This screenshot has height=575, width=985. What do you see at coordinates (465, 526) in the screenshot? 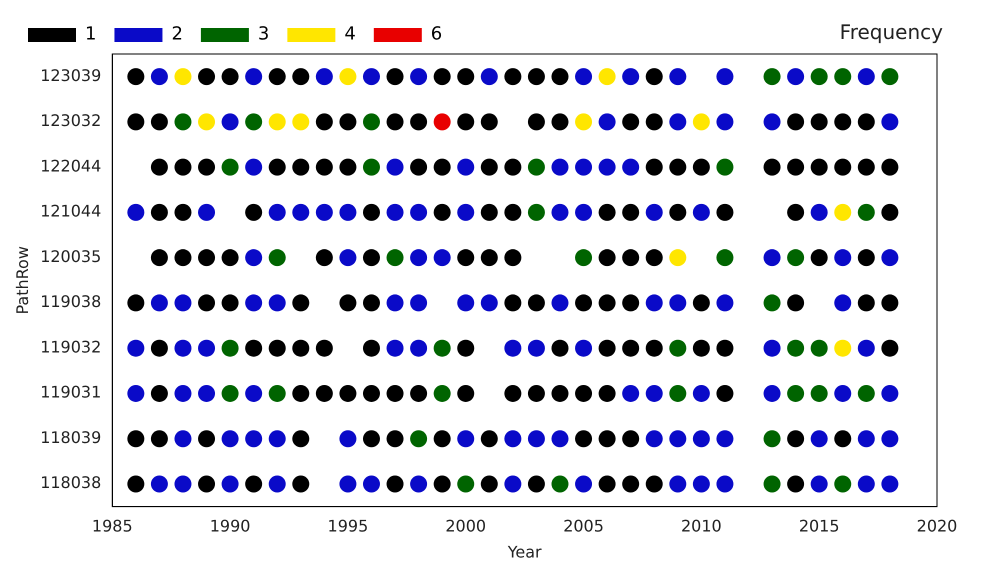
I see `x-tick-label: 2000` at bounding box center [465, 526].